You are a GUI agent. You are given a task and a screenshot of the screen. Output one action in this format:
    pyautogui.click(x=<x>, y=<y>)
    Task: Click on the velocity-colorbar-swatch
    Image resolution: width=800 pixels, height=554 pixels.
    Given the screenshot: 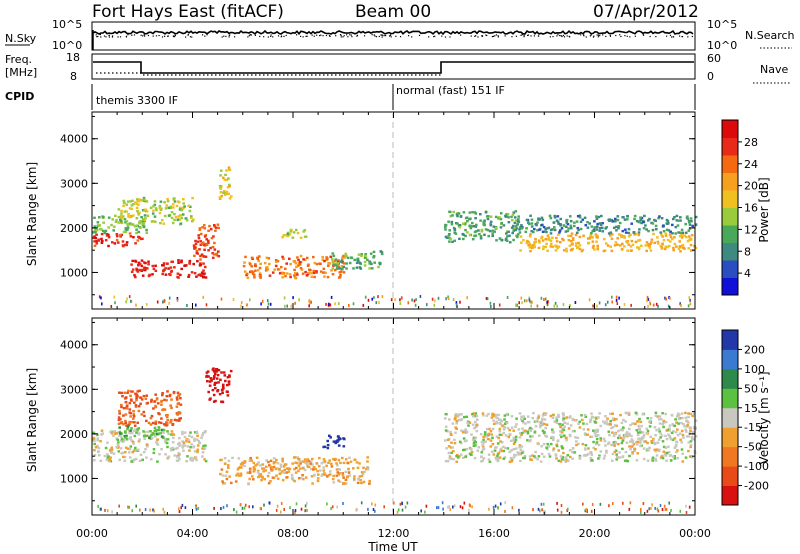 What is the action you would take?
    pyautogui.click(x=730, y=378)
    